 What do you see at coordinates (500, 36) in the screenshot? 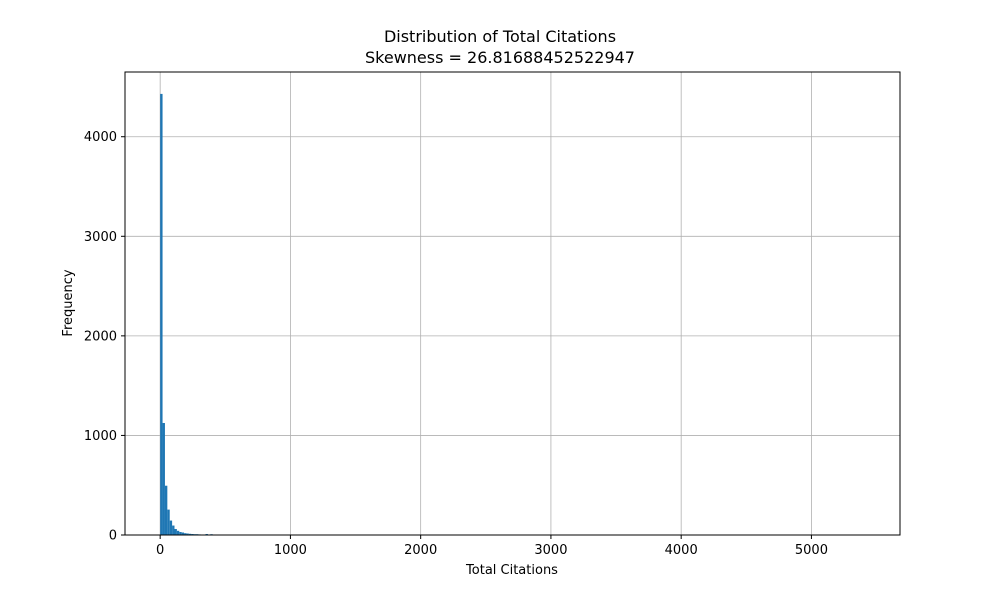
I see `chart-title: Distribution of Total Citations` at bounding box center [500, 36].